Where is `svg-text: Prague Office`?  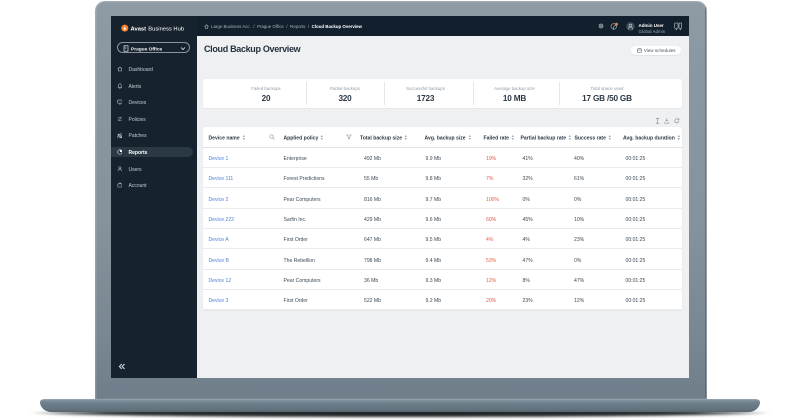 svg-text: Prague Office is located at coordinates (147, 49).